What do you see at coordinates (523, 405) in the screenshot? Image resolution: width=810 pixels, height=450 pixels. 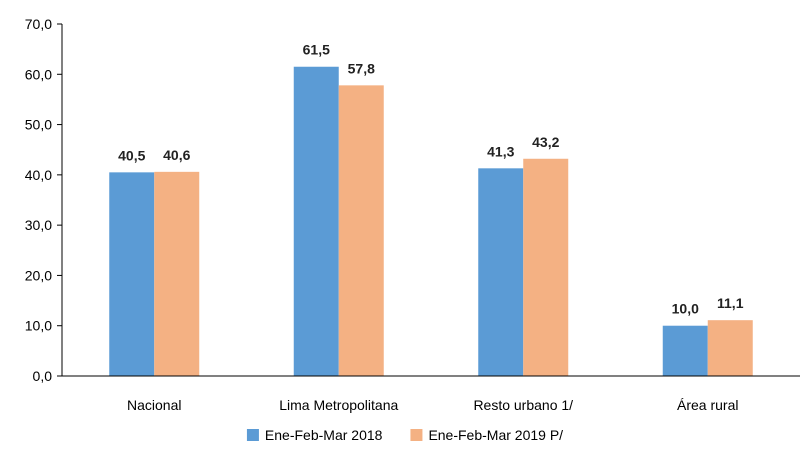 I see `category-label: Resto urbano 1/` at bounding box center [523, 405].